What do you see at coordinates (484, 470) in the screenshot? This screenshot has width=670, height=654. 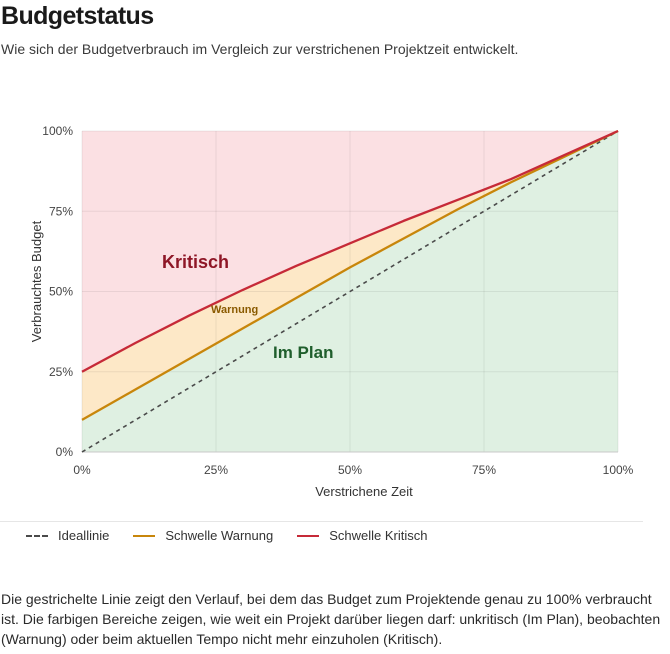 I see `x-tick-label: 75%` at bounding box center [484, 470].